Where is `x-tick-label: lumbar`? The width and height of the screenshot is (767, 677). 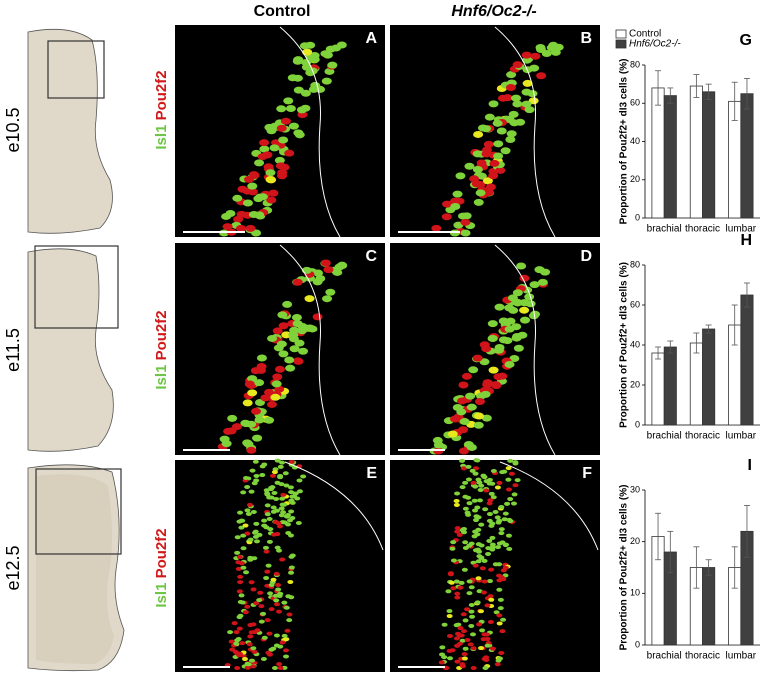 x-tick-label: lumbar is located at coordinates (741, 436).